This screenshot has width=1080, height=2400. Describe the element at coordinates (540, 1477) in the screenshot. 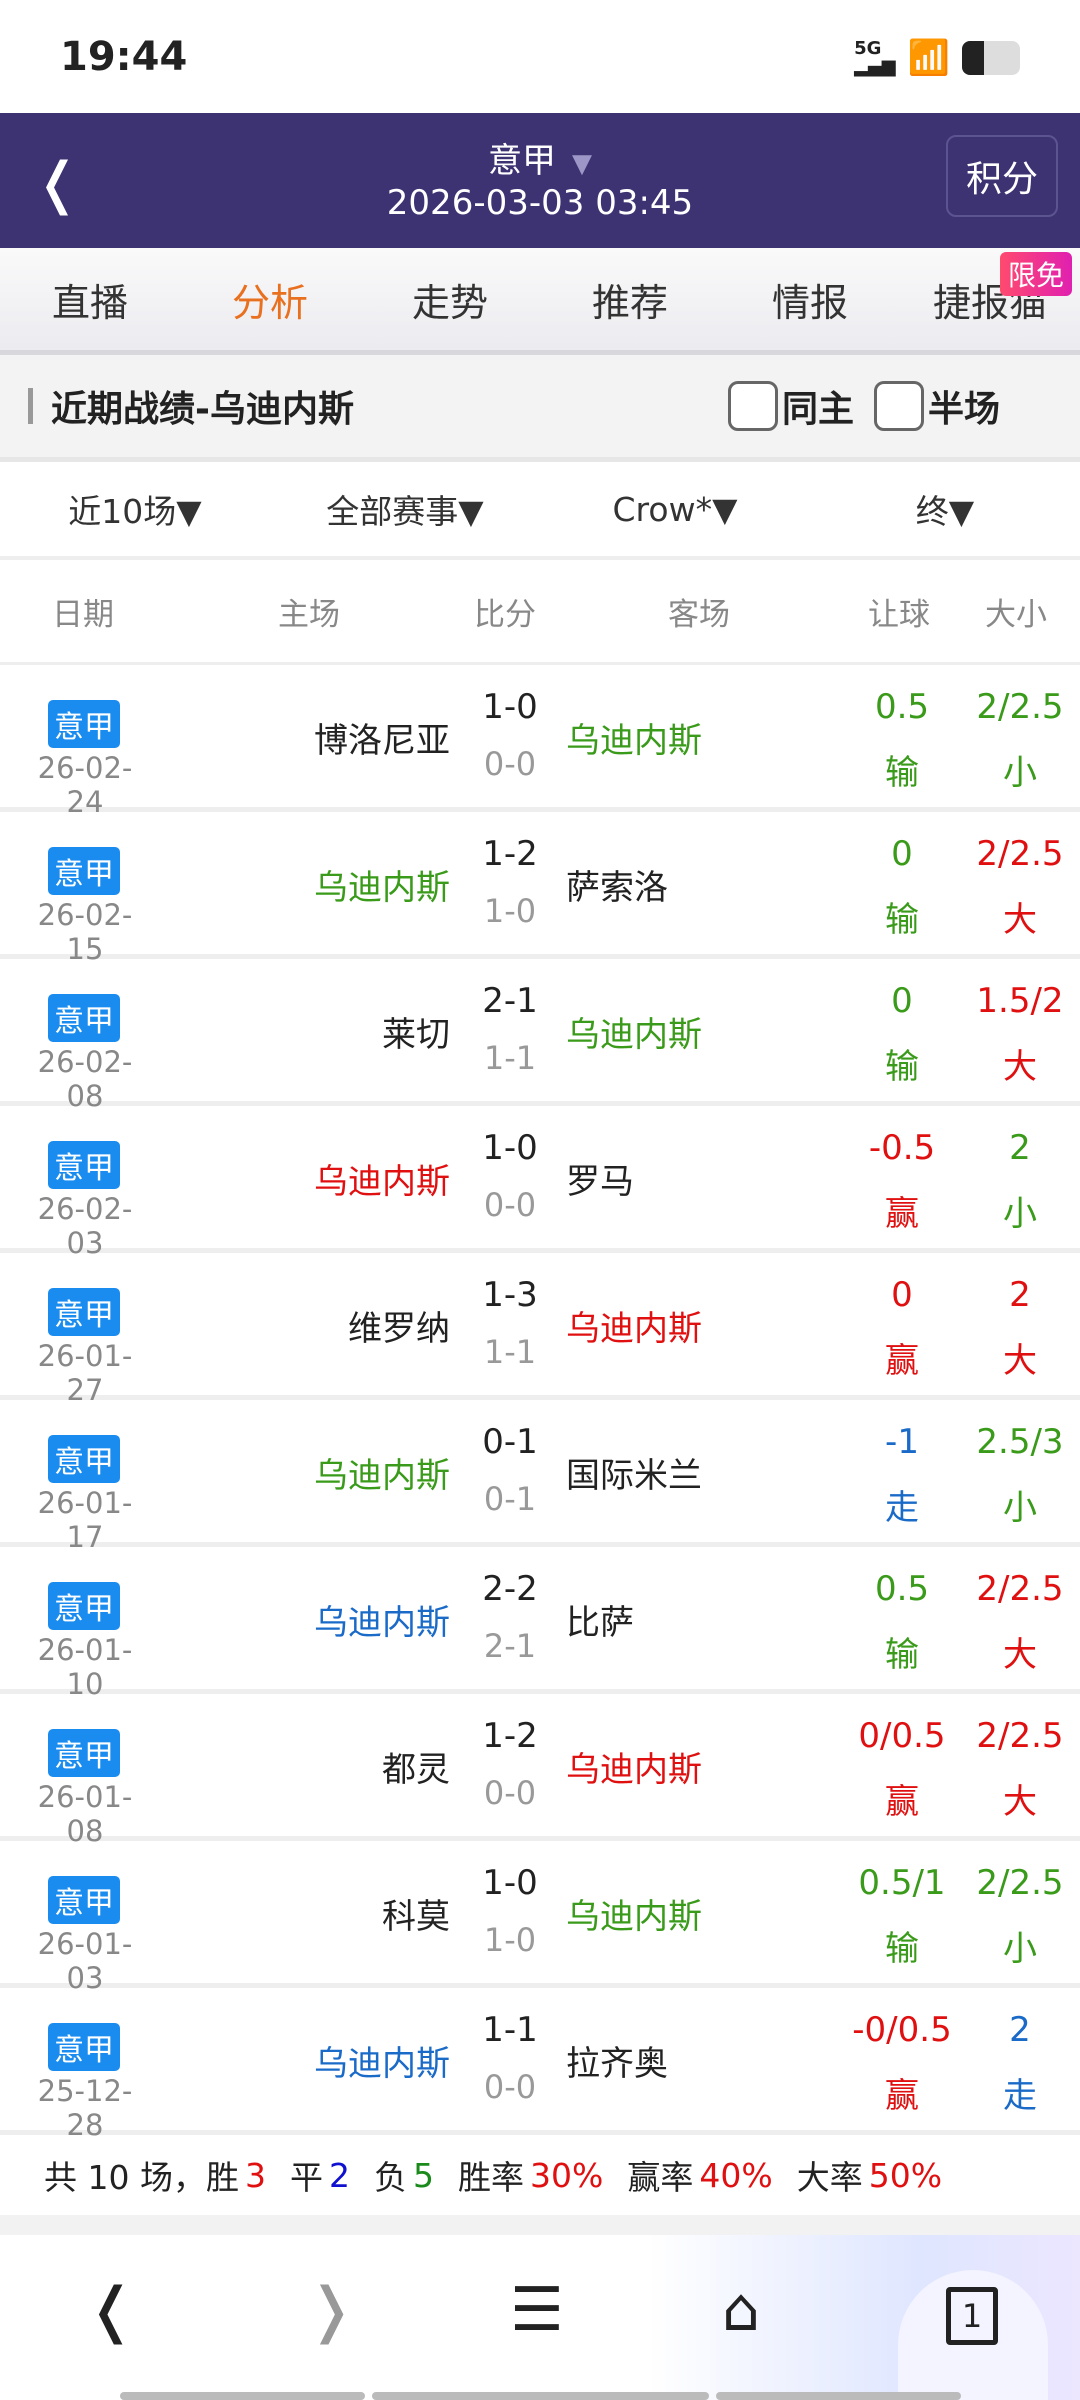

I see `table-row: 意甲 26-01-17 乌迪内斯 0-1 0-1 国际米兰 -1 走 2.5/3 小` at that location.